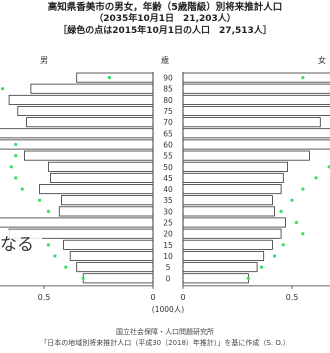 The image size is (330, 353). What do you see at coordinates (292, 297) in the screenshot?
I see `x-tick-label-female-0.5: 0.5` at bounding box center [292, 297].